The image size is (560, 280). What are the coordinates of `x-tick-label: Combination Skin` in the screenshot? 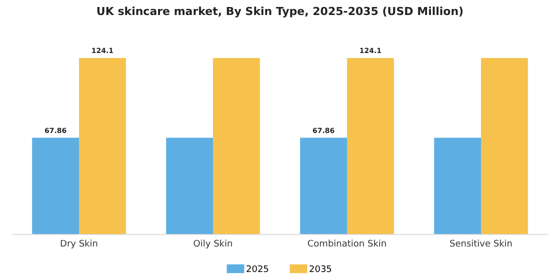 It's located at (347, 245).